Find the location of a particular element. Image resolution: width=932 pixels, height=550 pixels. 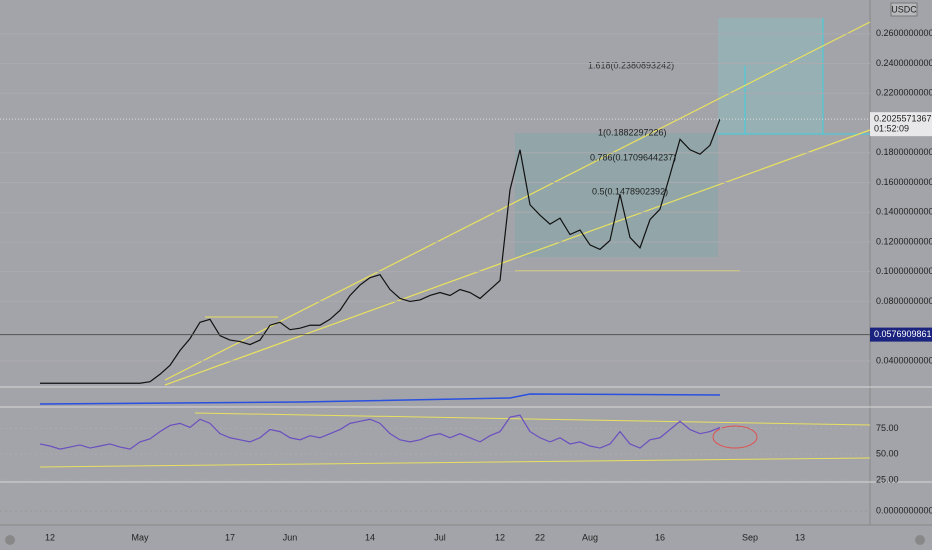

series-line is located at coordinates (380, 432).